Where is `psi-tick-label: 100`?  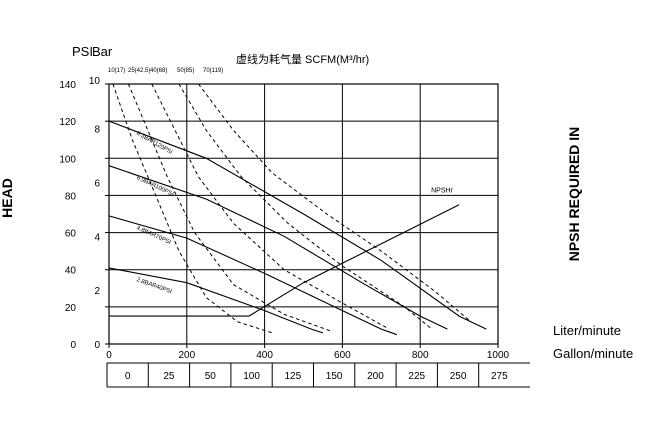
psi-tick-label: 100 is located at coordinates (67, 159).